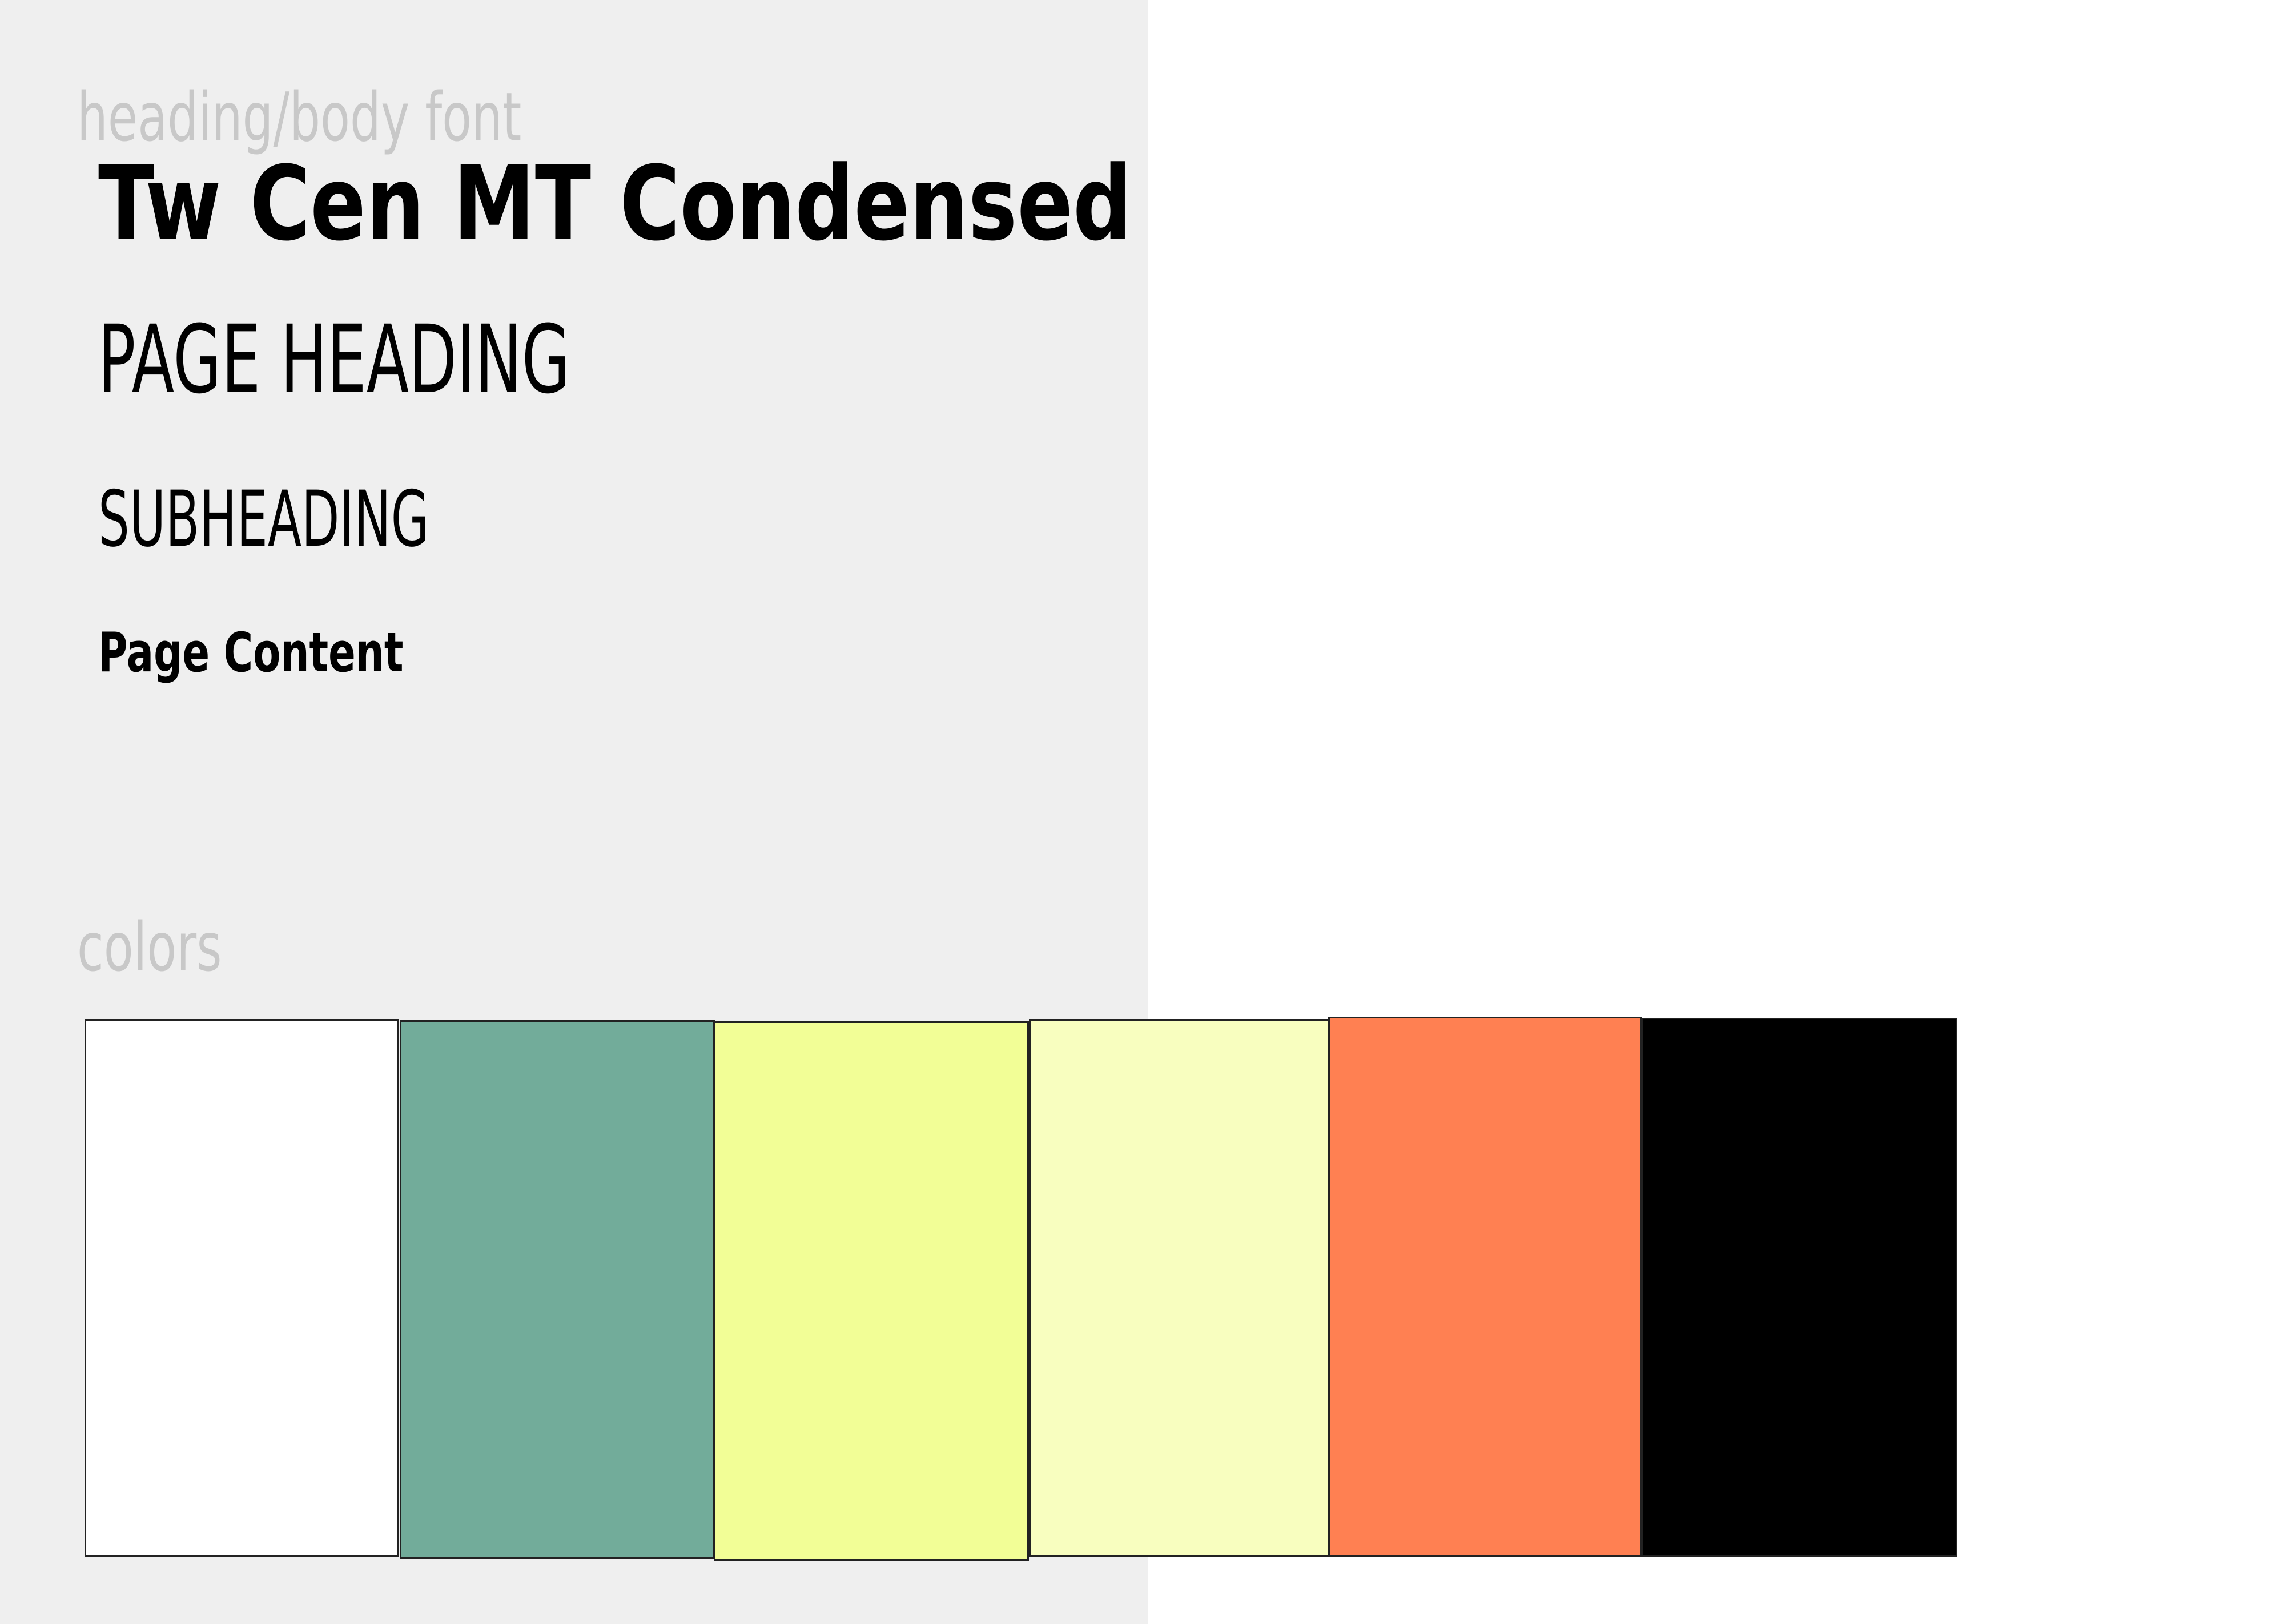  I want to click on subheading-sample: SUBHEADING, so click(263, 519).